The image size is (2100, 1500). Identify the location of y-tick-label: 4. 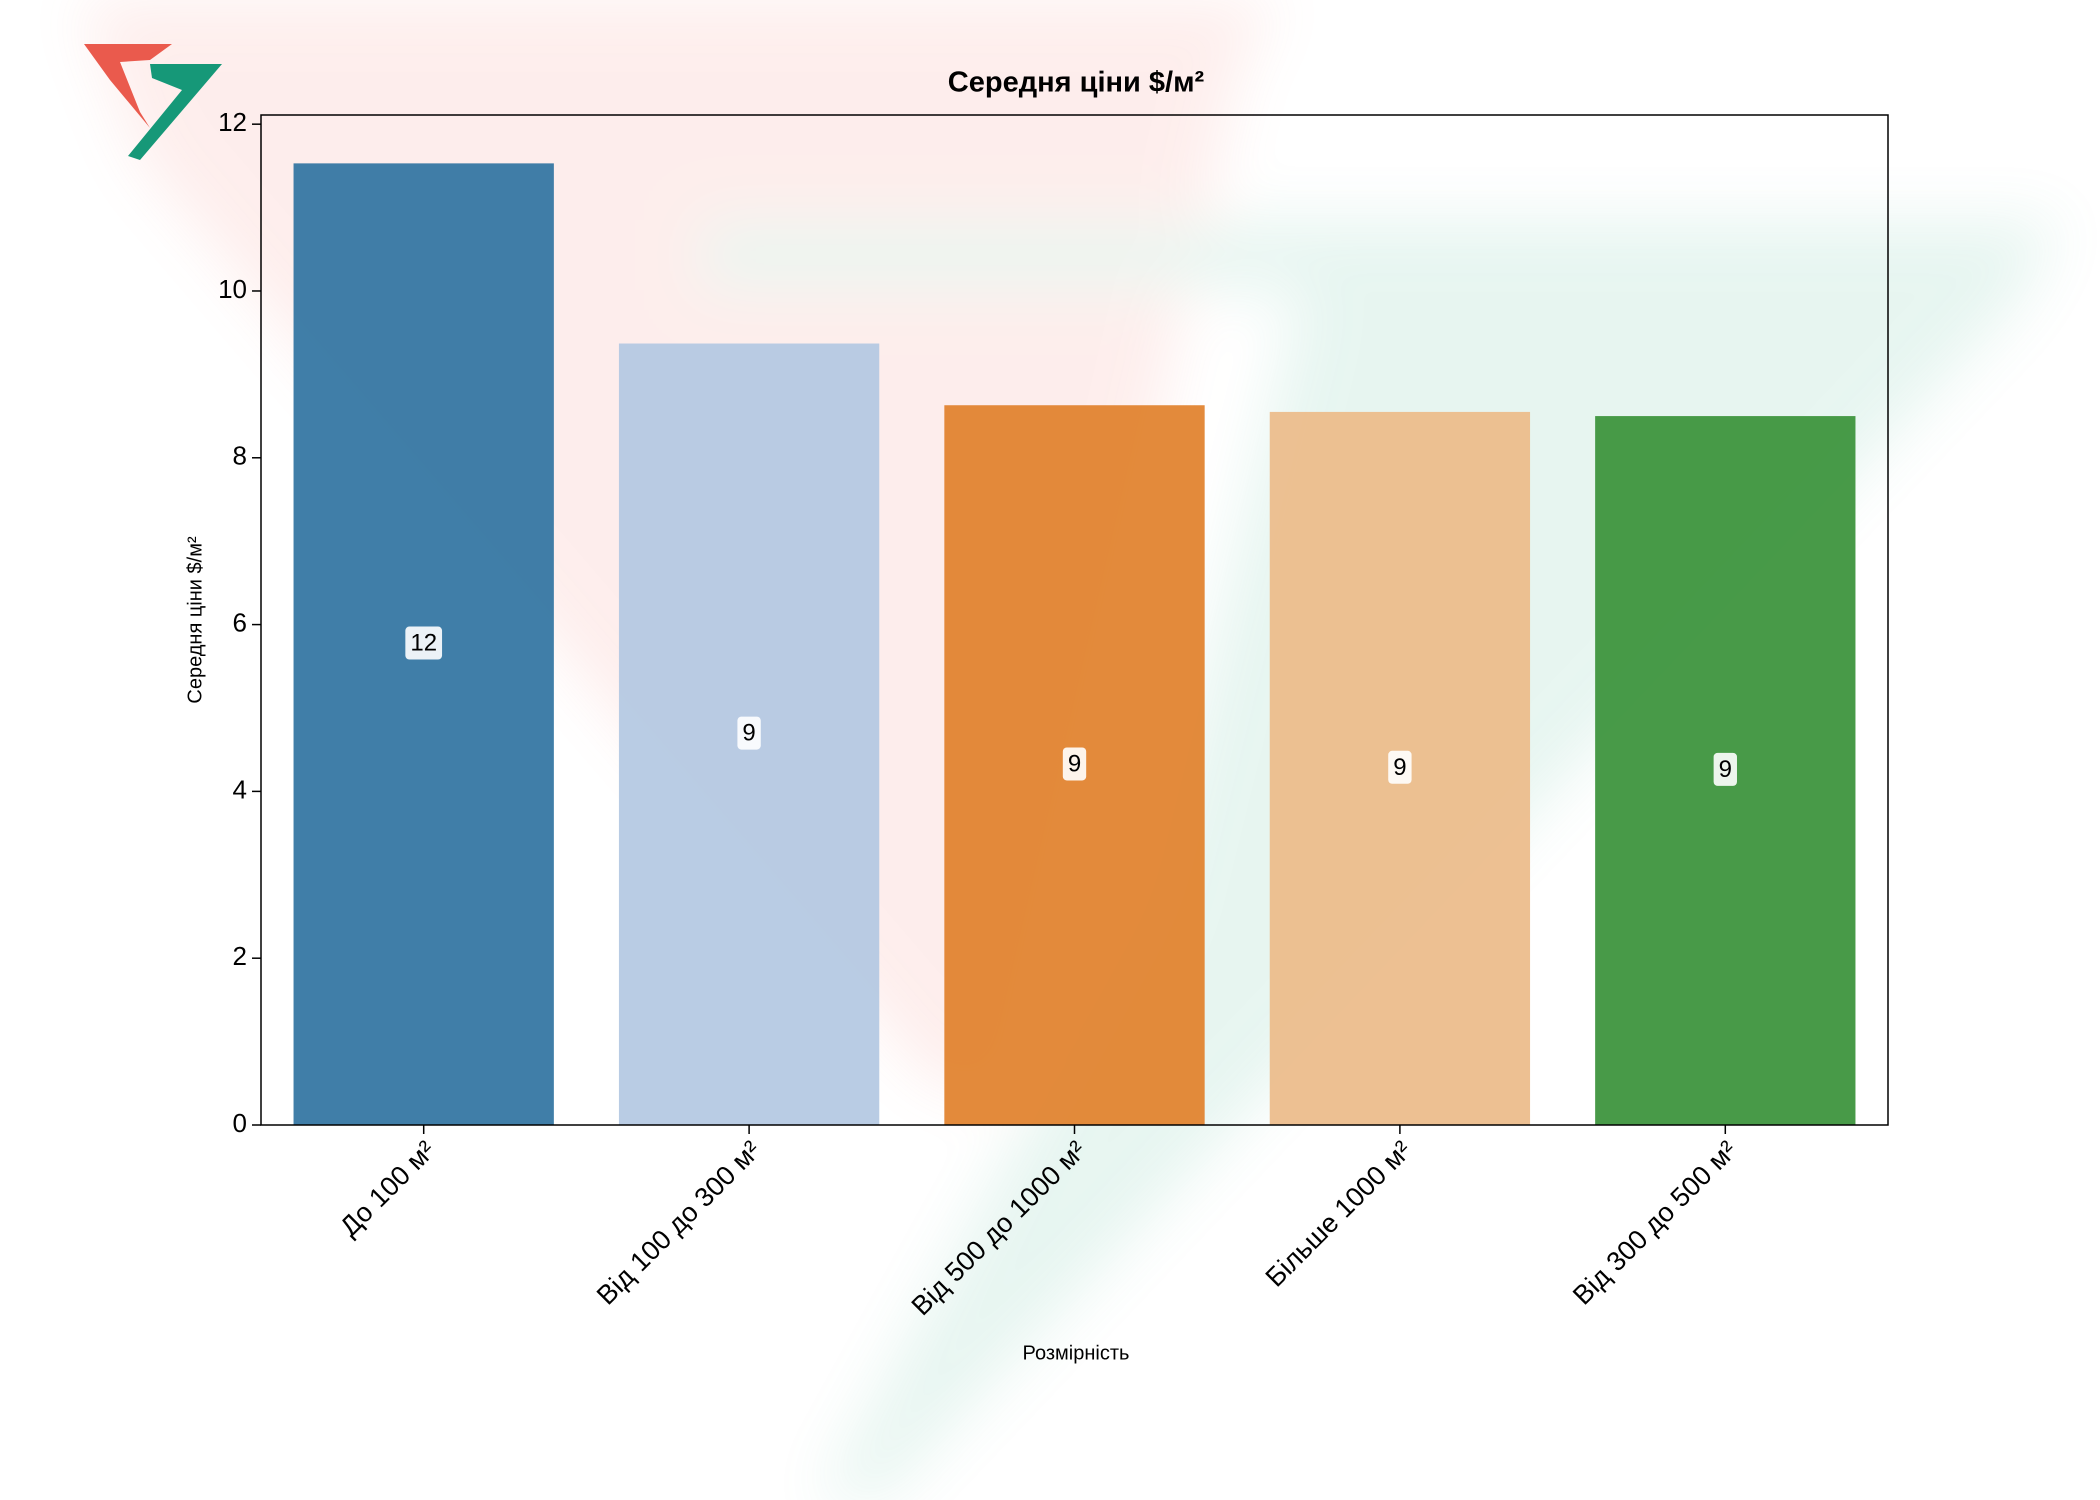
(240, 789).